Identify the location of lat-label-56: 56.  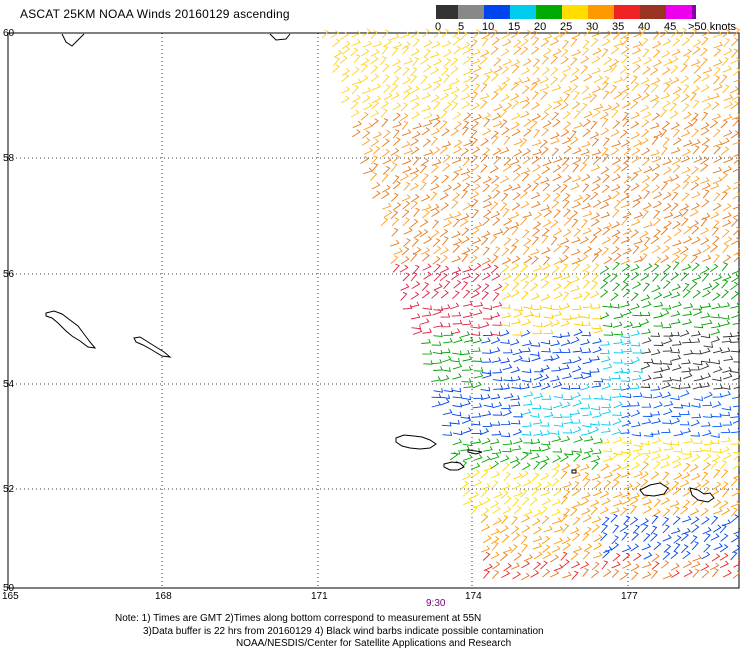
(9, 274).